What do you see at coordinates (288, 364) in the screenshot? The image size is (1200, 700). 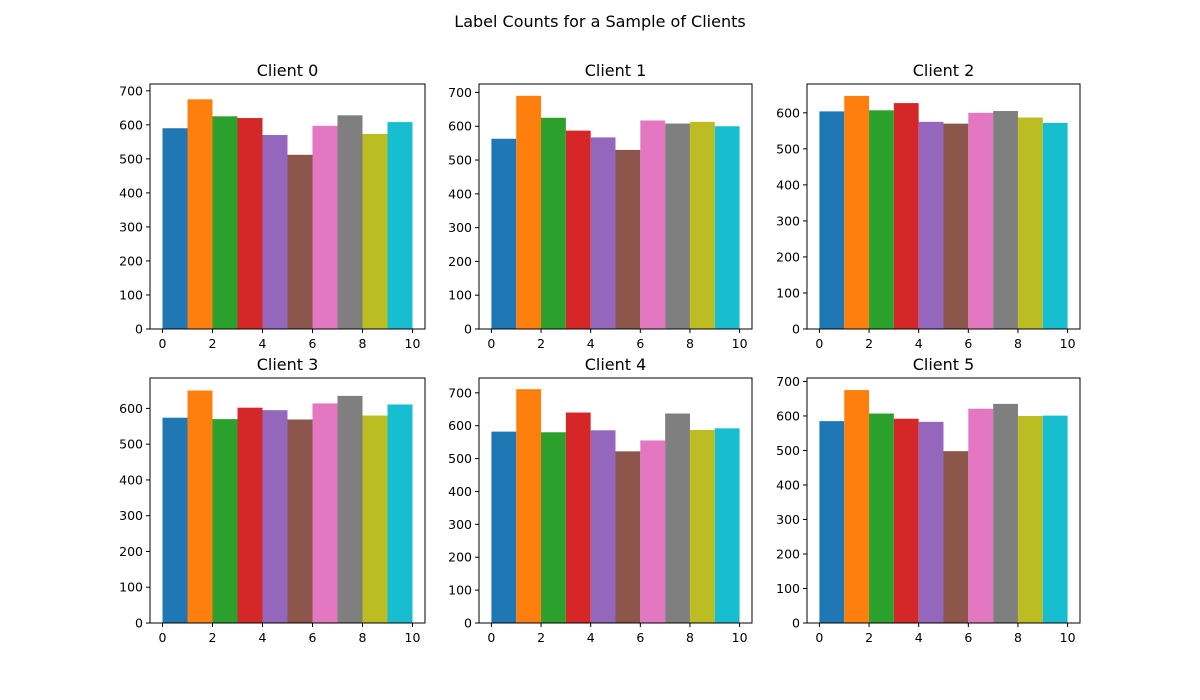 I see `subplot-title: Client 3` at bounding box center [288, 364].